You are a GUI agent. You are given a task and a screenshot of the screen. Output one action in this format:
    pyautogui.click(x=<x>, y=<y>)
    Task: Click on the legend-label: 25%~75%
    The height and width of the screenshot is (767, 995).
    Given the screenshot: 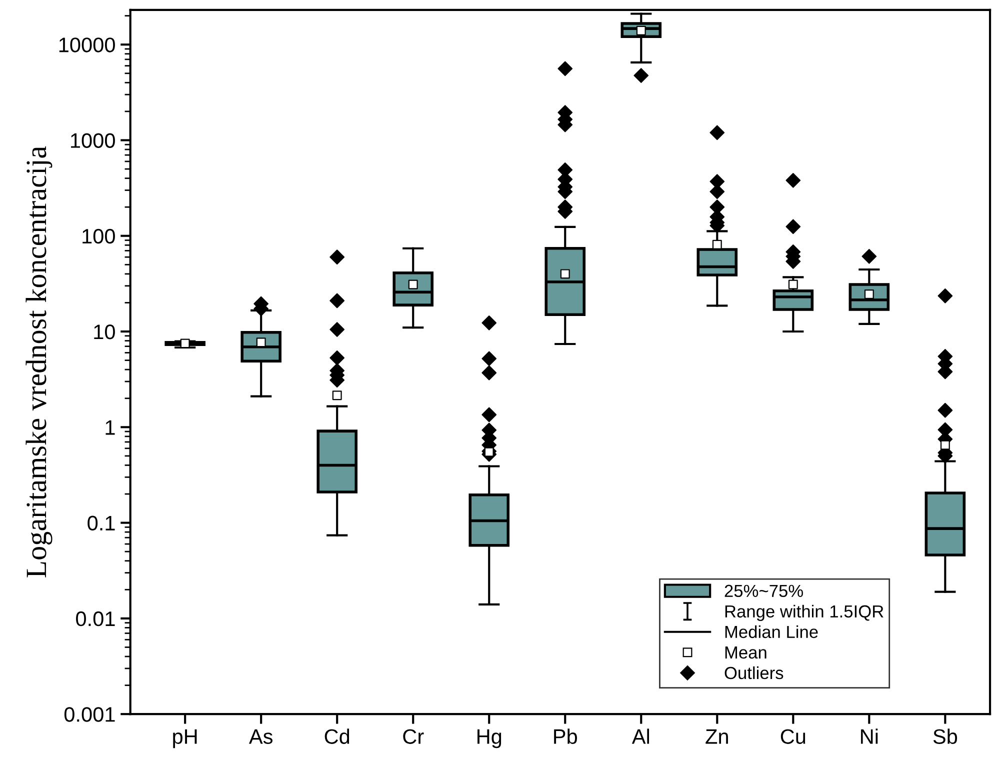 What is the action you would take?
    pyautogui.click(x=763, y=591)
    